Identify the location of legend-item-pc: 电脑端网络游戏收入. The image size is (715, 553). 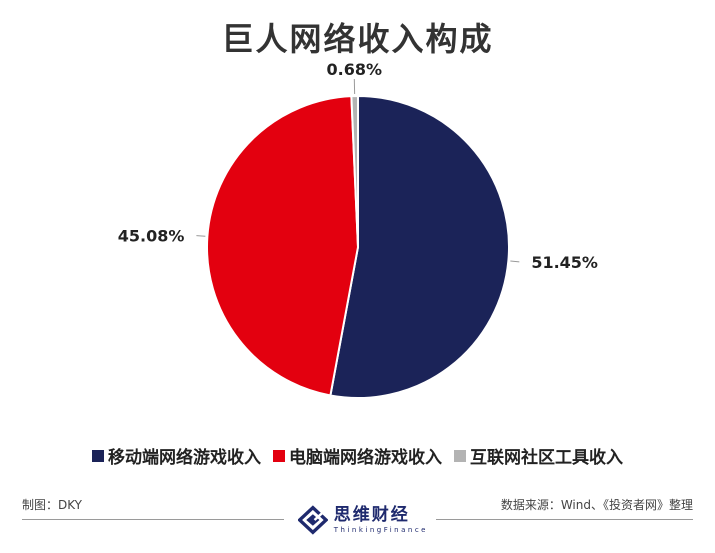
(357, 455).